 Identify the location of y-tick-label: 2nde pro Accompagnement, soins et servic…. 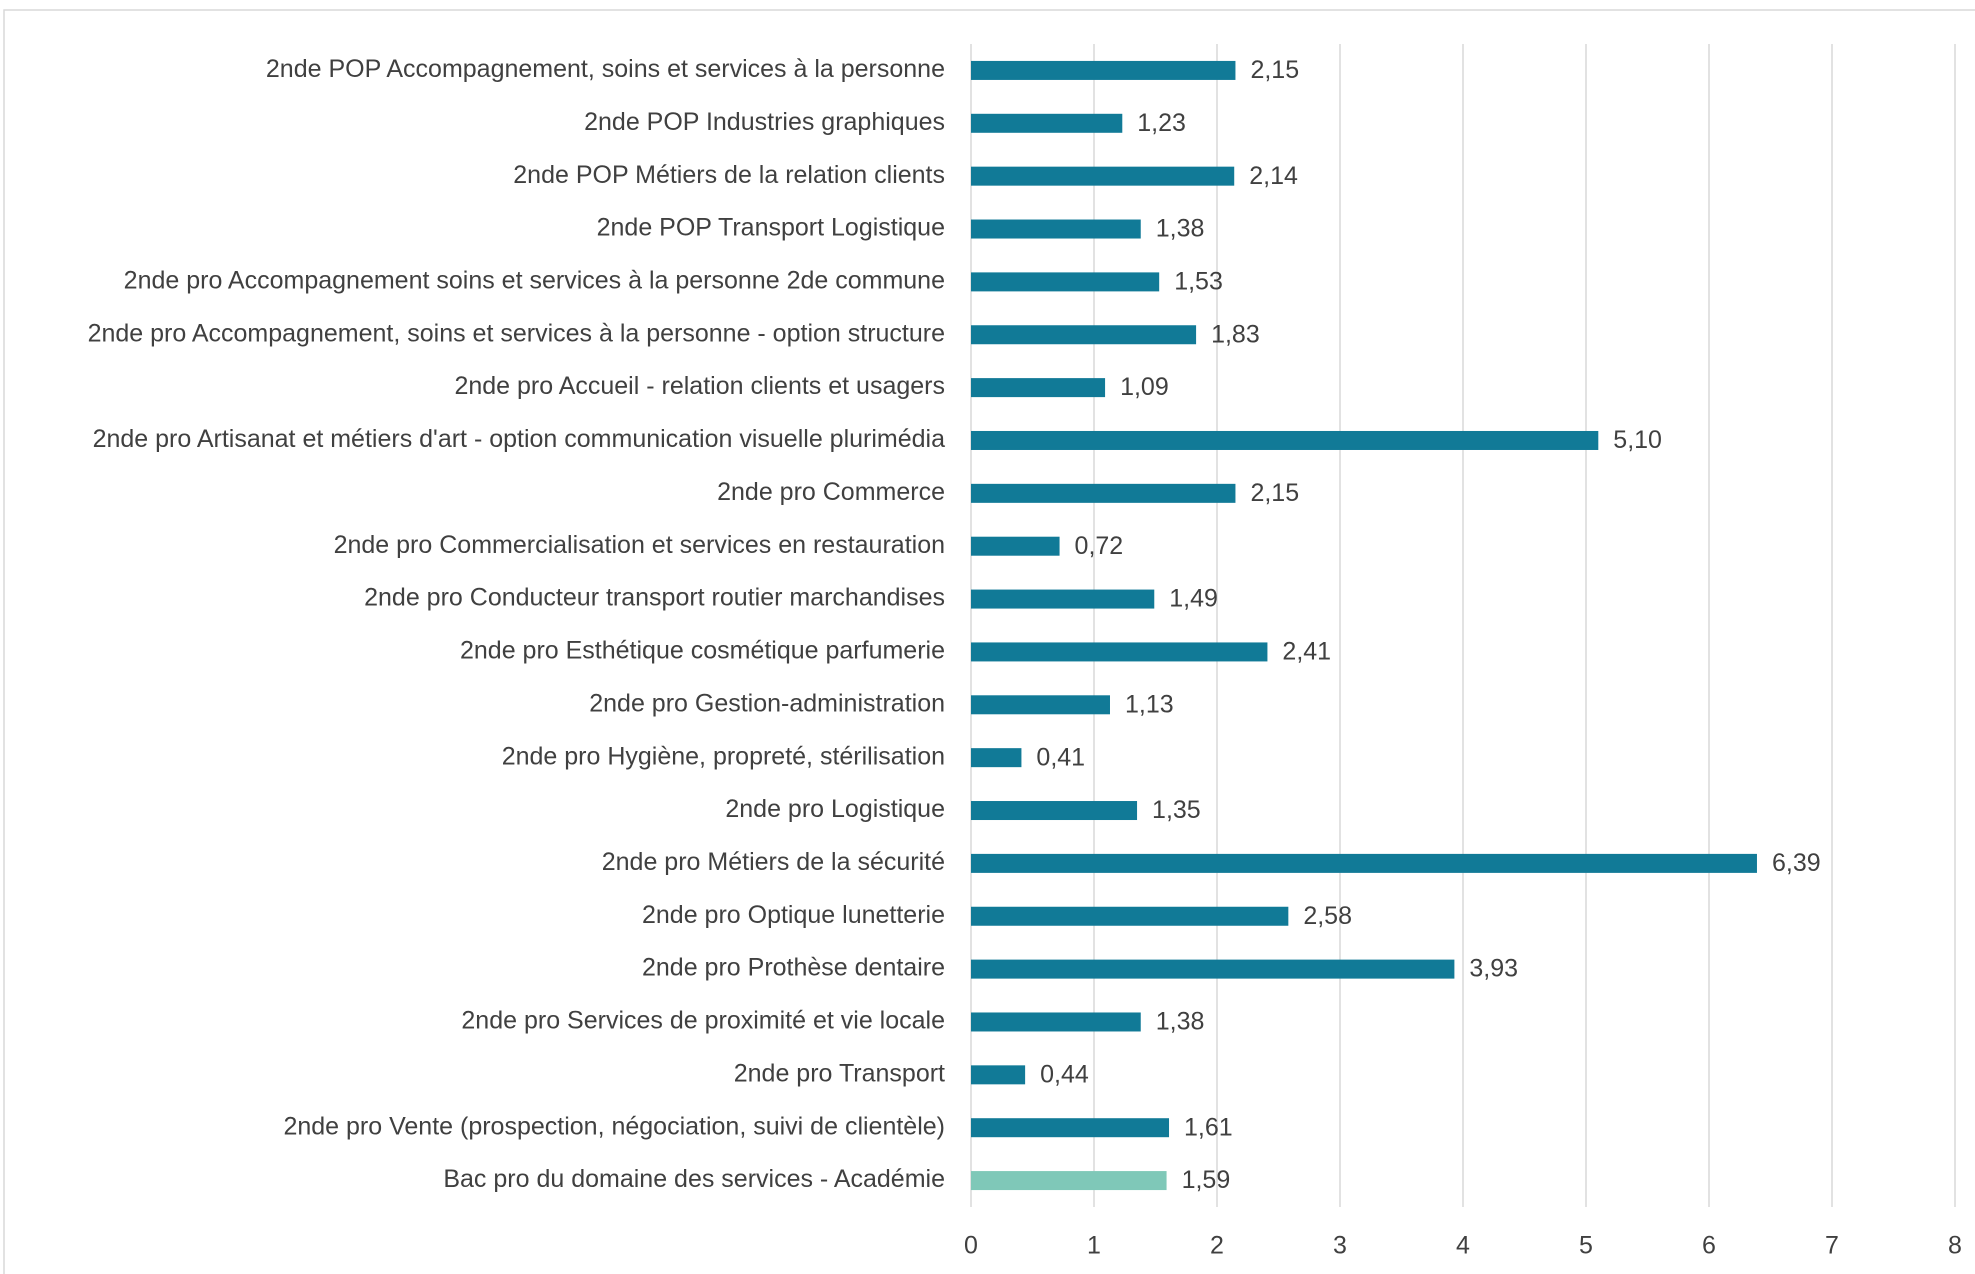
(516, 333).